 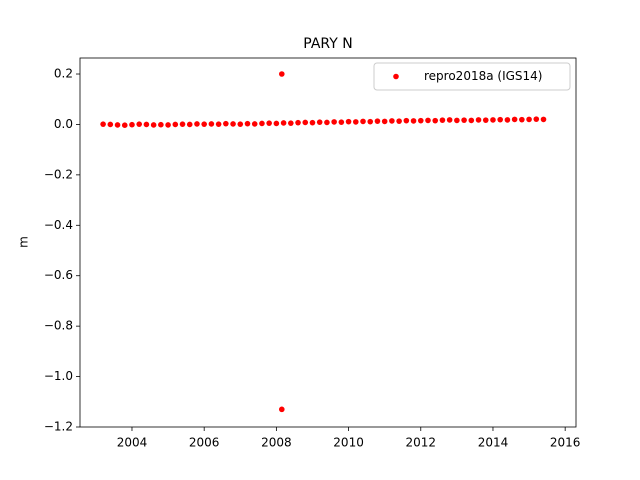 I want to click on x-tick-label: 2008, so click(x=276, y=443).